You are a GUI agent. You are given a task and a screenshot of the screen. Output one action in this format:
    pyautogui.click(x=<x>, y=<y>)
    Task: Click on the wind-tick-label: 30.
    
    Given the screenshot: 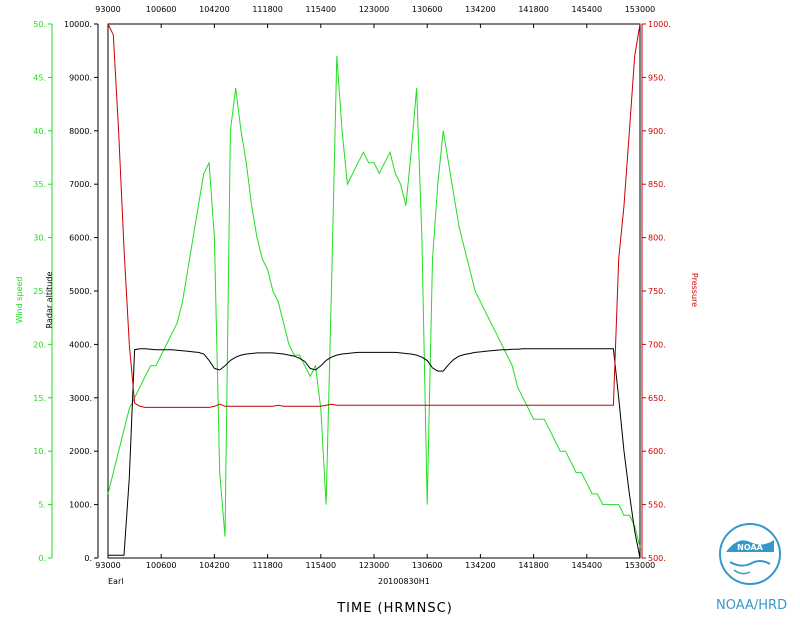 What is the action you would take?
    pyautogui.click(x=39, y=238)
    